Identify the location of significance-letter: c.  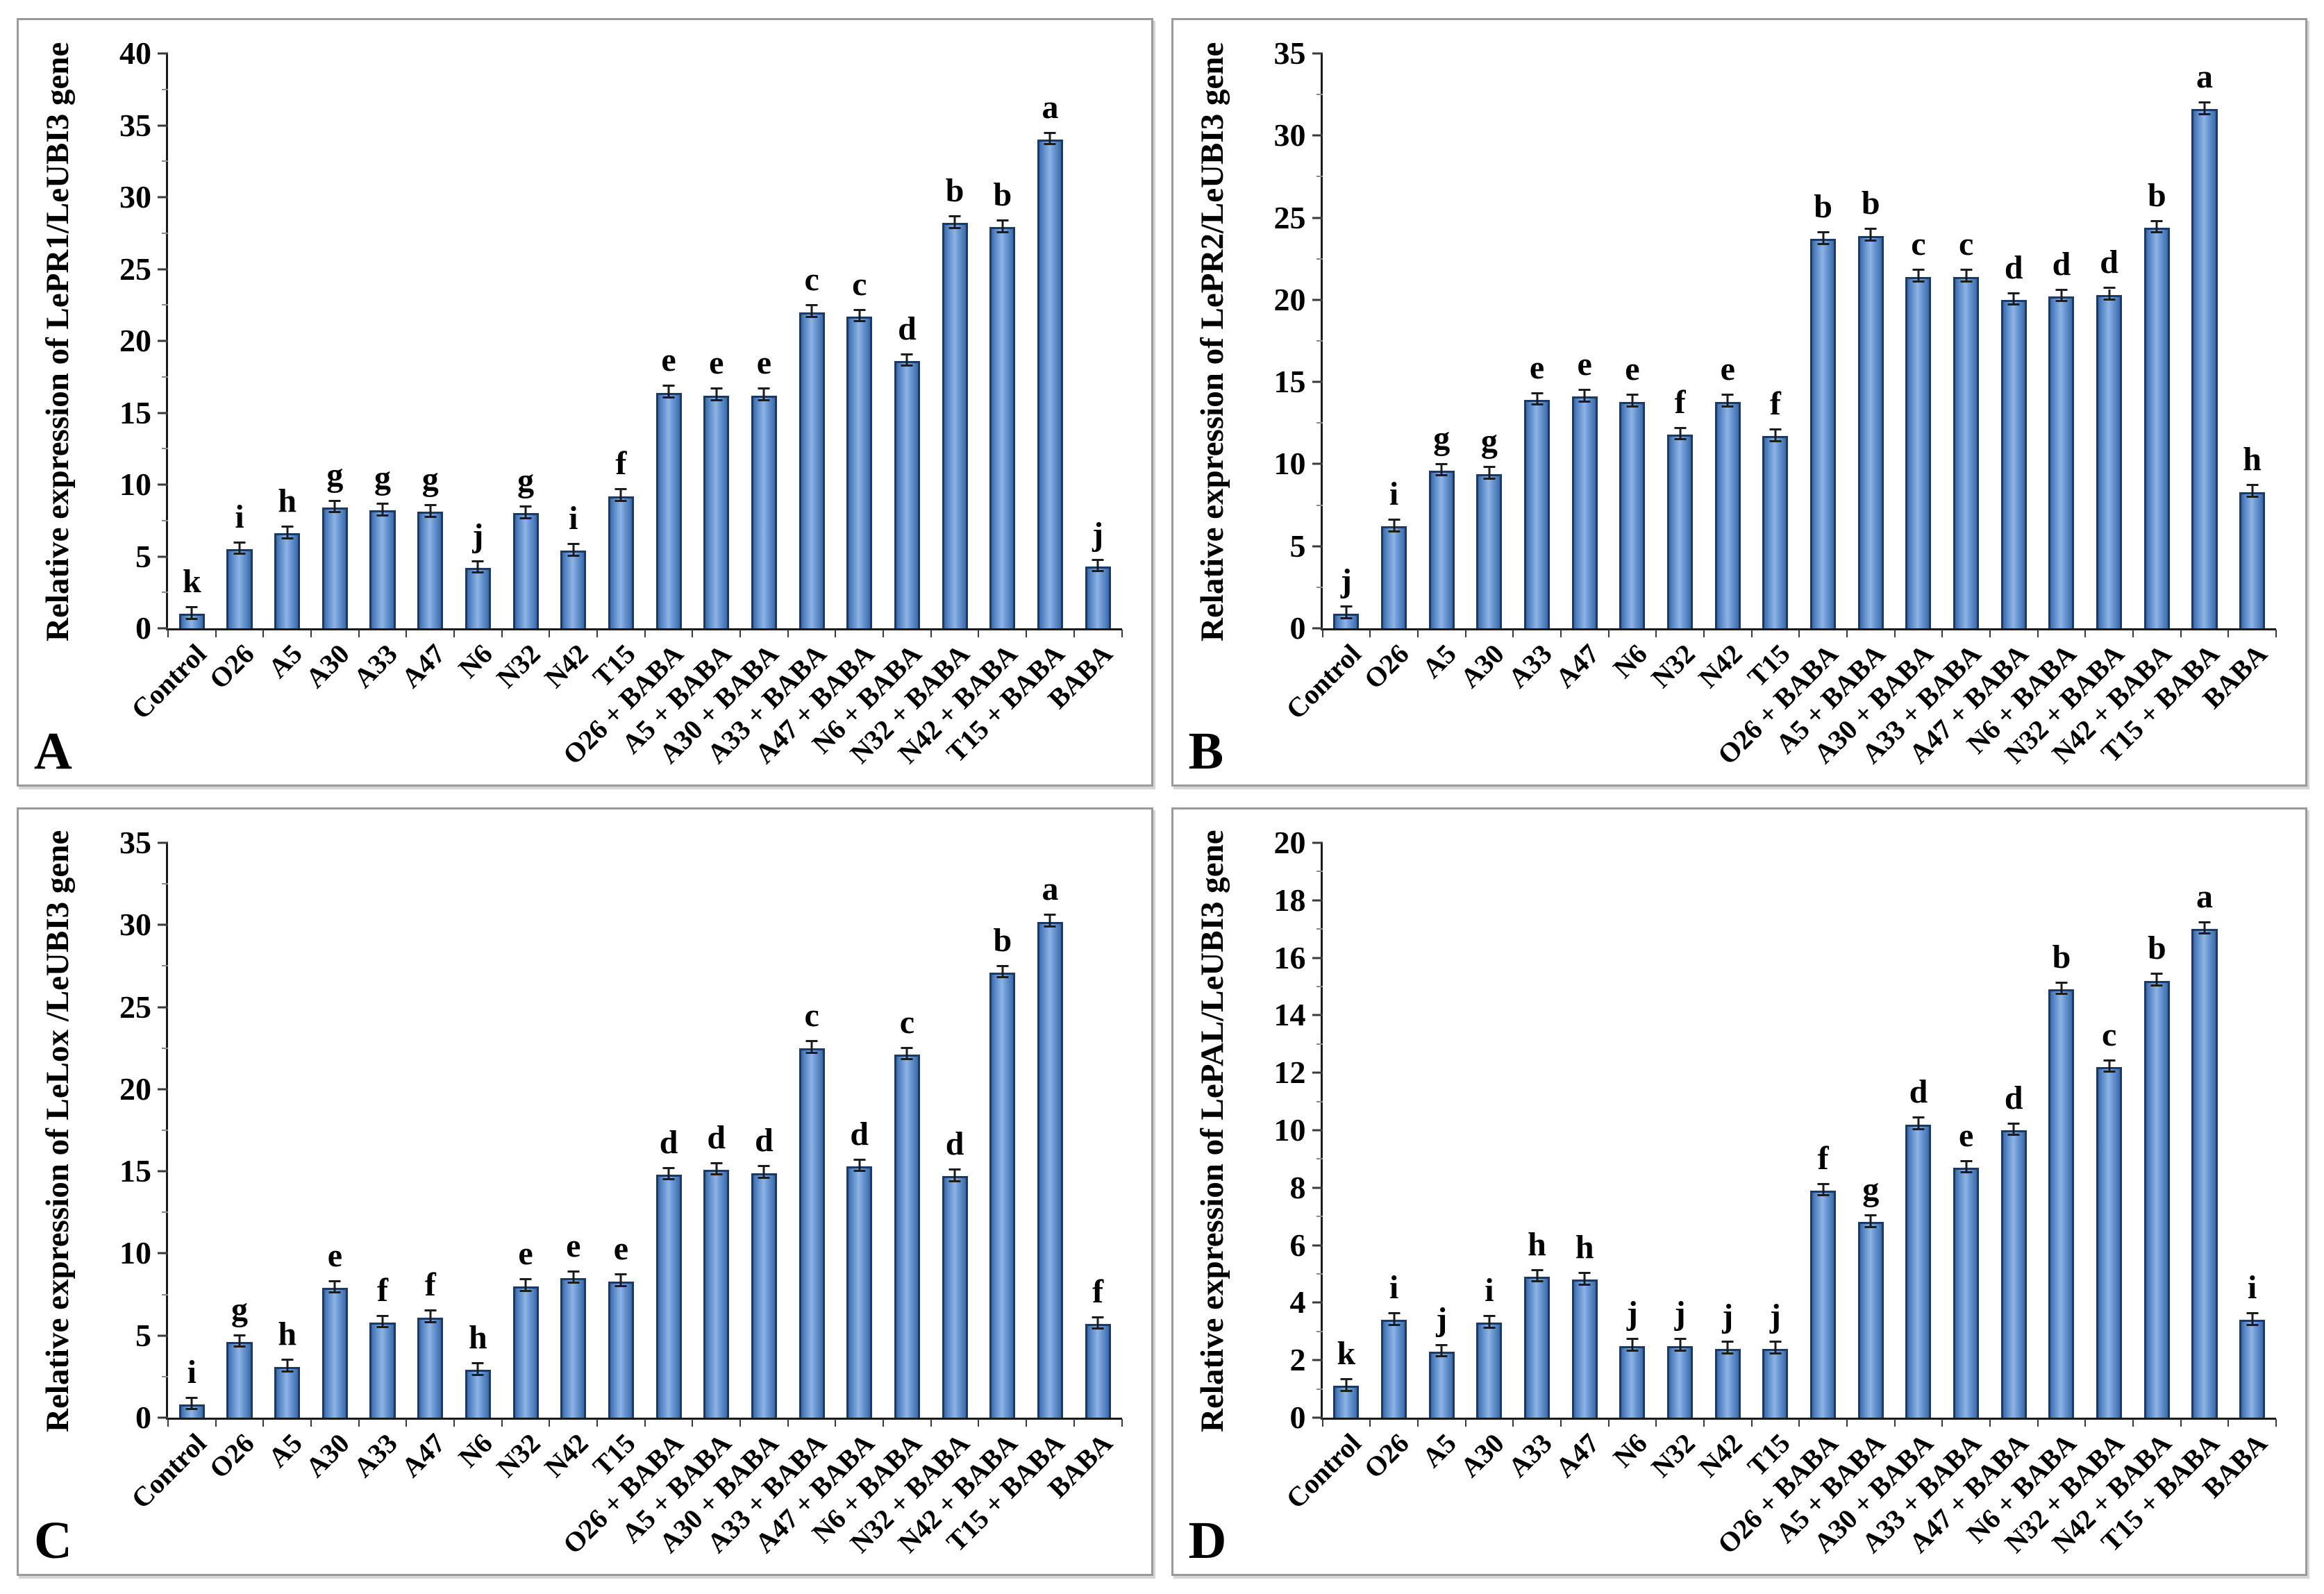
(1966, 244).